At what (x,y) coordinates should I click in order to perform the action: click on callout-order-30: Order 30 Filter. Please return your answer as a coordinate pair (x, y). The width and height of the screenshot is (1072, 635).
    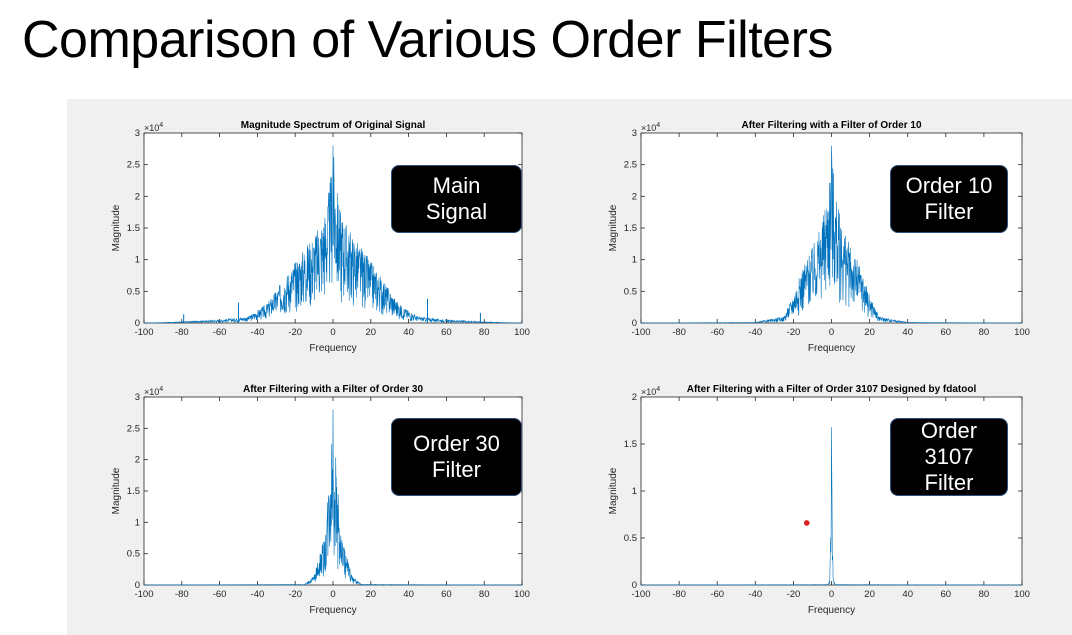
    Looking at the image, I should click on (456, 457).